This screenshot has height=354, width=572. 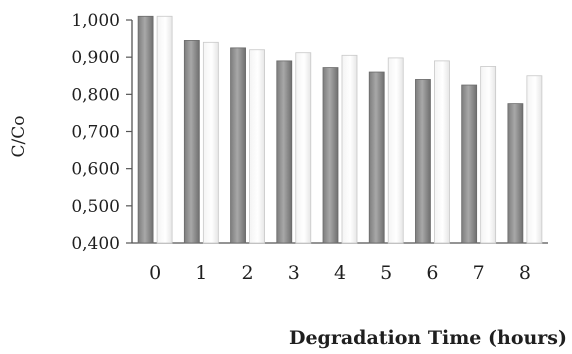 I want to click on y-tick-label: 1,000, so click(x=95, y=21).